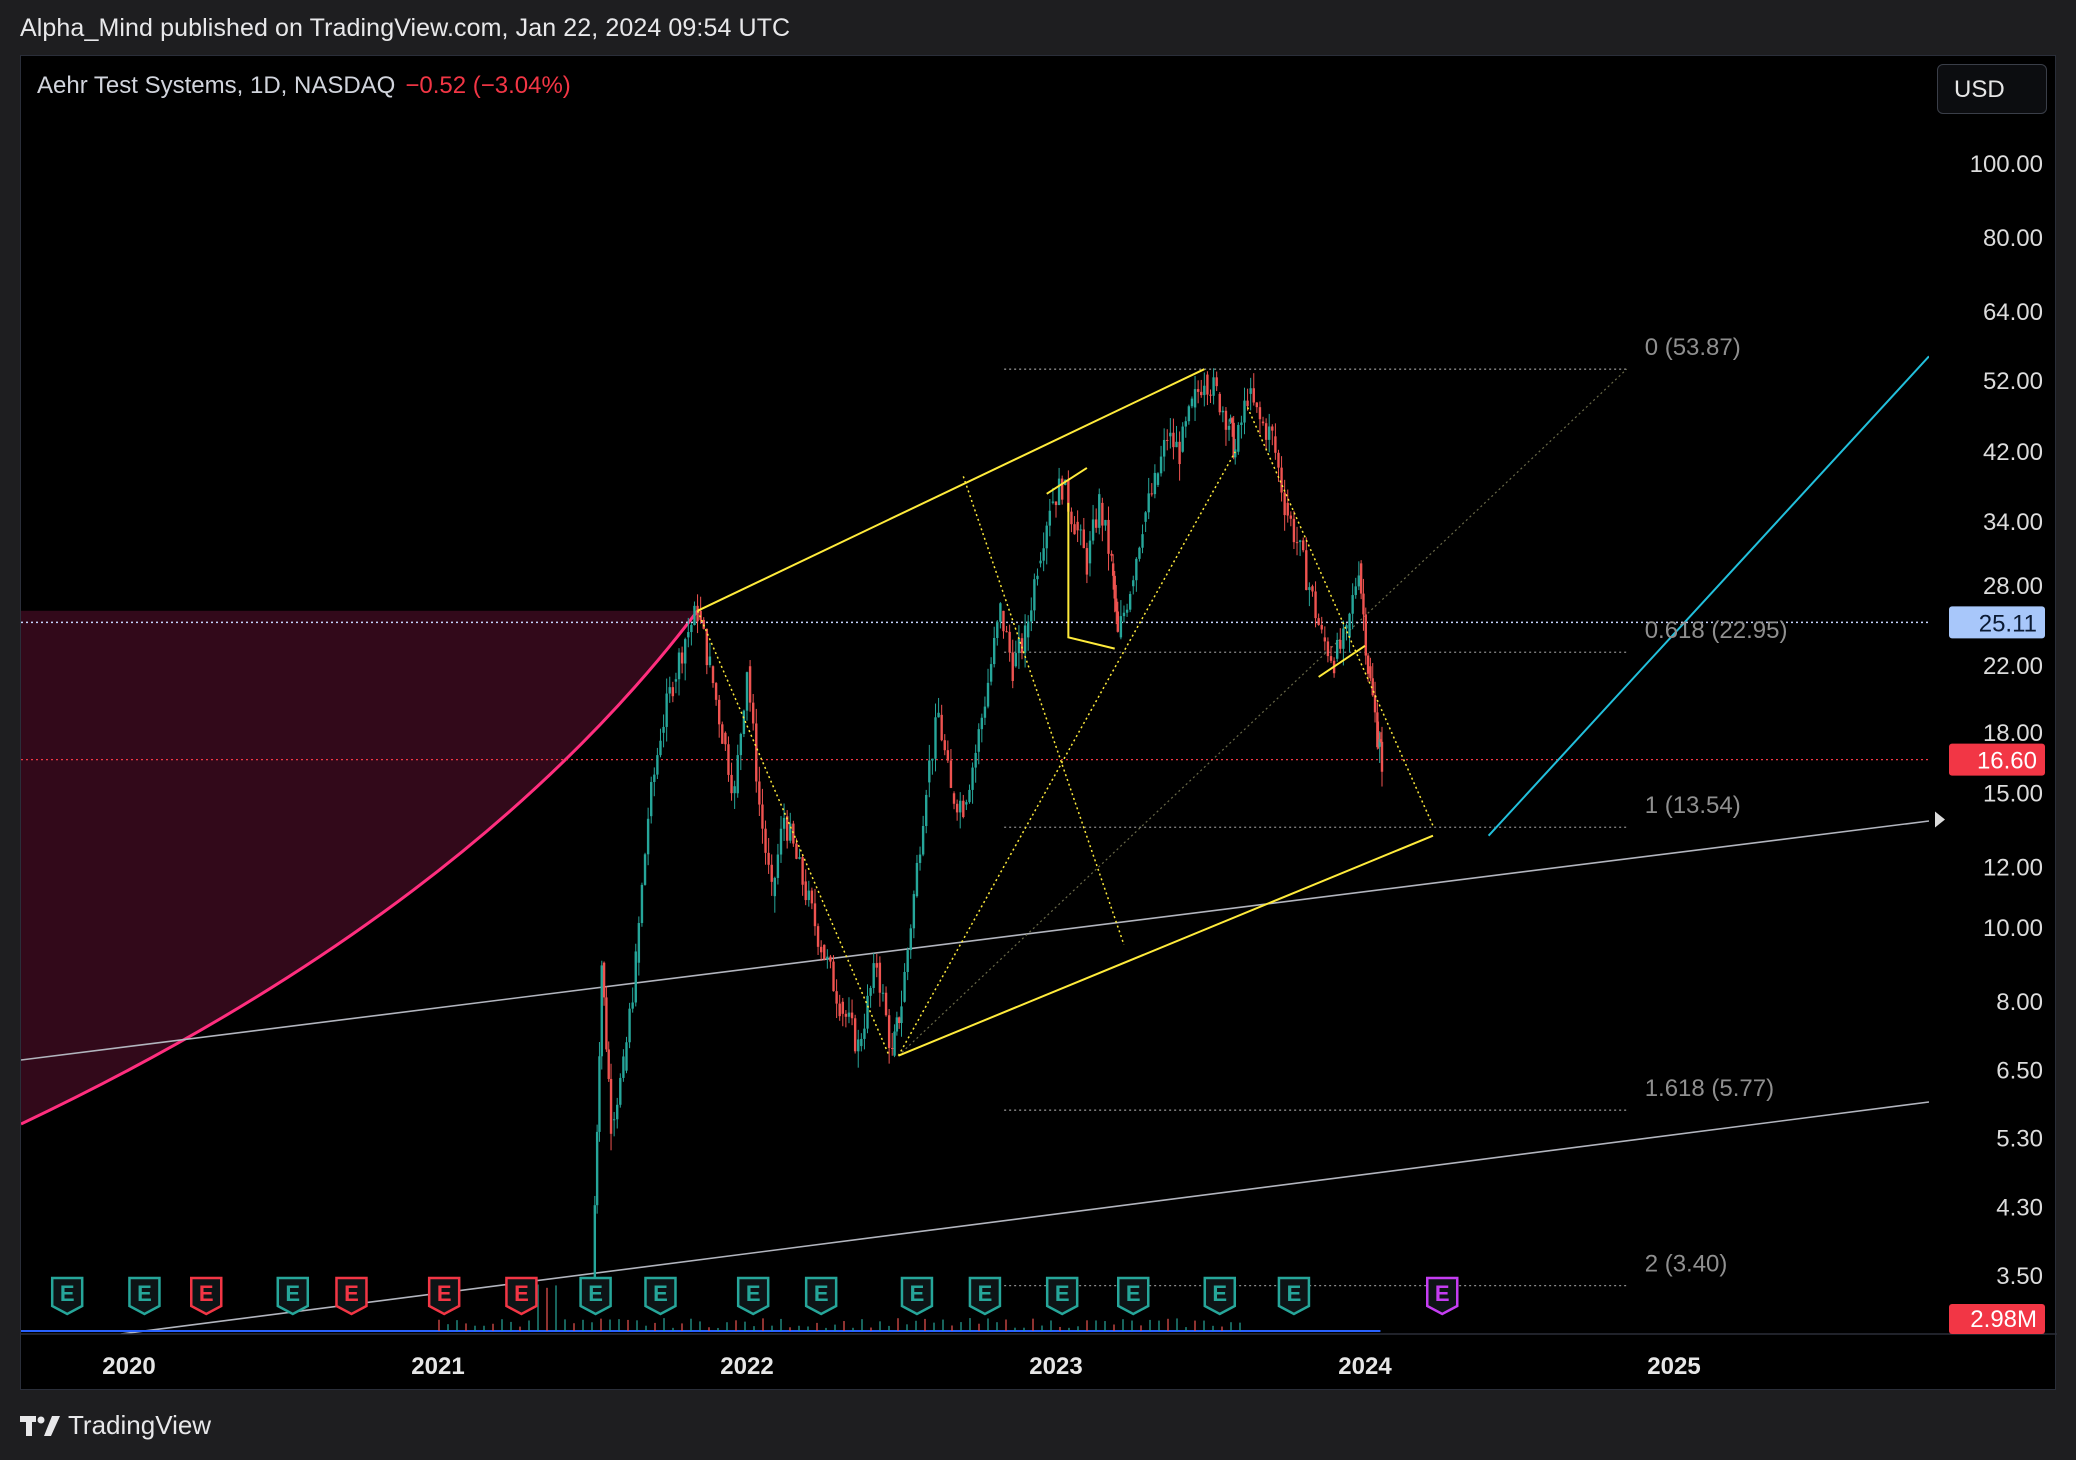 This screenshot has height=1460, width=2076. I want to click on tradingview-logo: TradingView, so click(115, 1425).